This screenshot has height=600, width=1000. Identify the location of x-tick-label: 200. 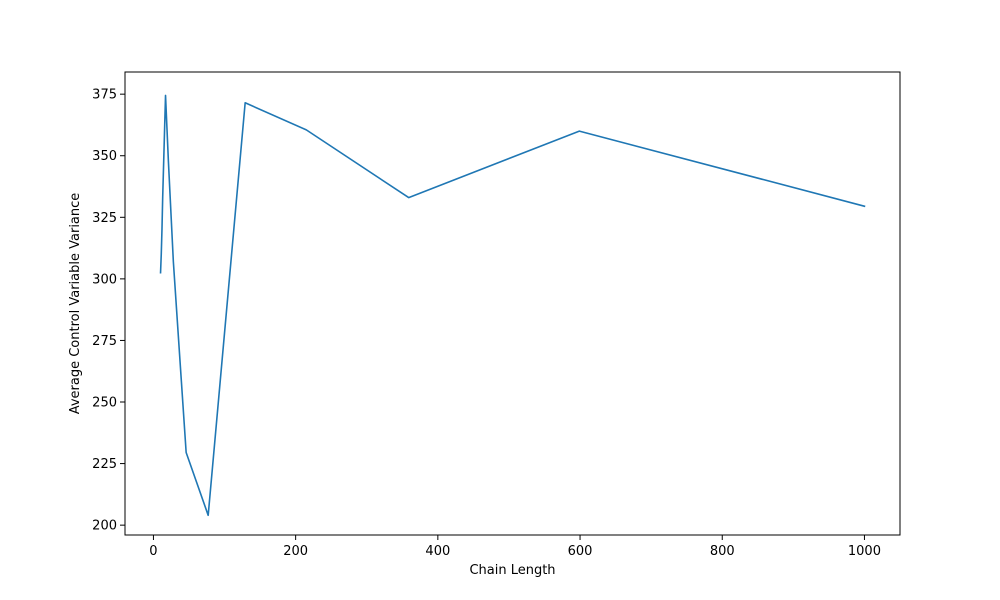
(295, 551).